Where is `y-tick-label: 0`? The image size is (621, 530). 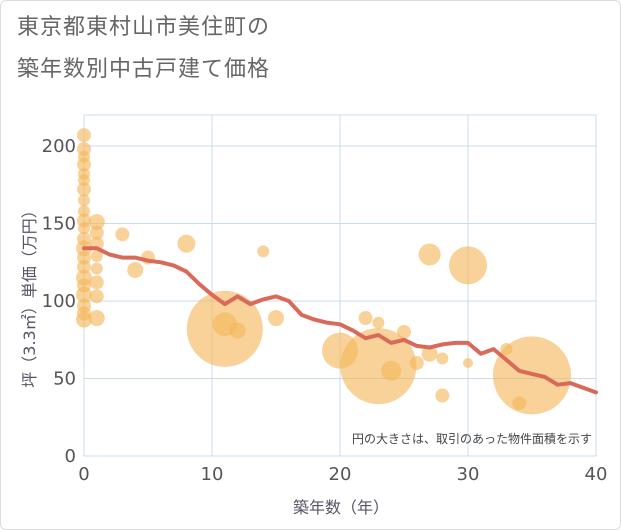
y-tick-label: 0 is located at coordinates (70, 456).